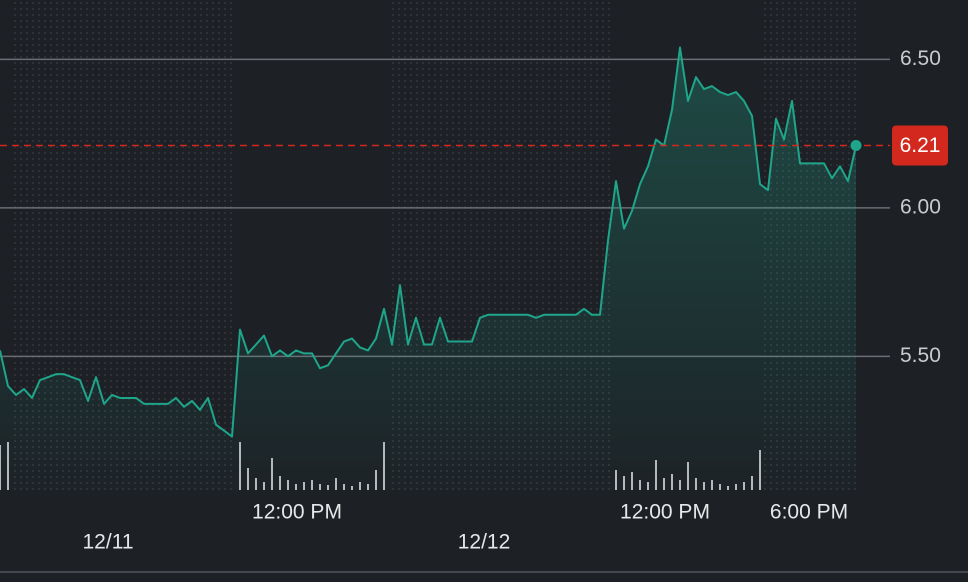 Image resolution: width=968 pixels, height=582 pixels. I want to click on y-tick-label: 6.50, so click(920, 58).